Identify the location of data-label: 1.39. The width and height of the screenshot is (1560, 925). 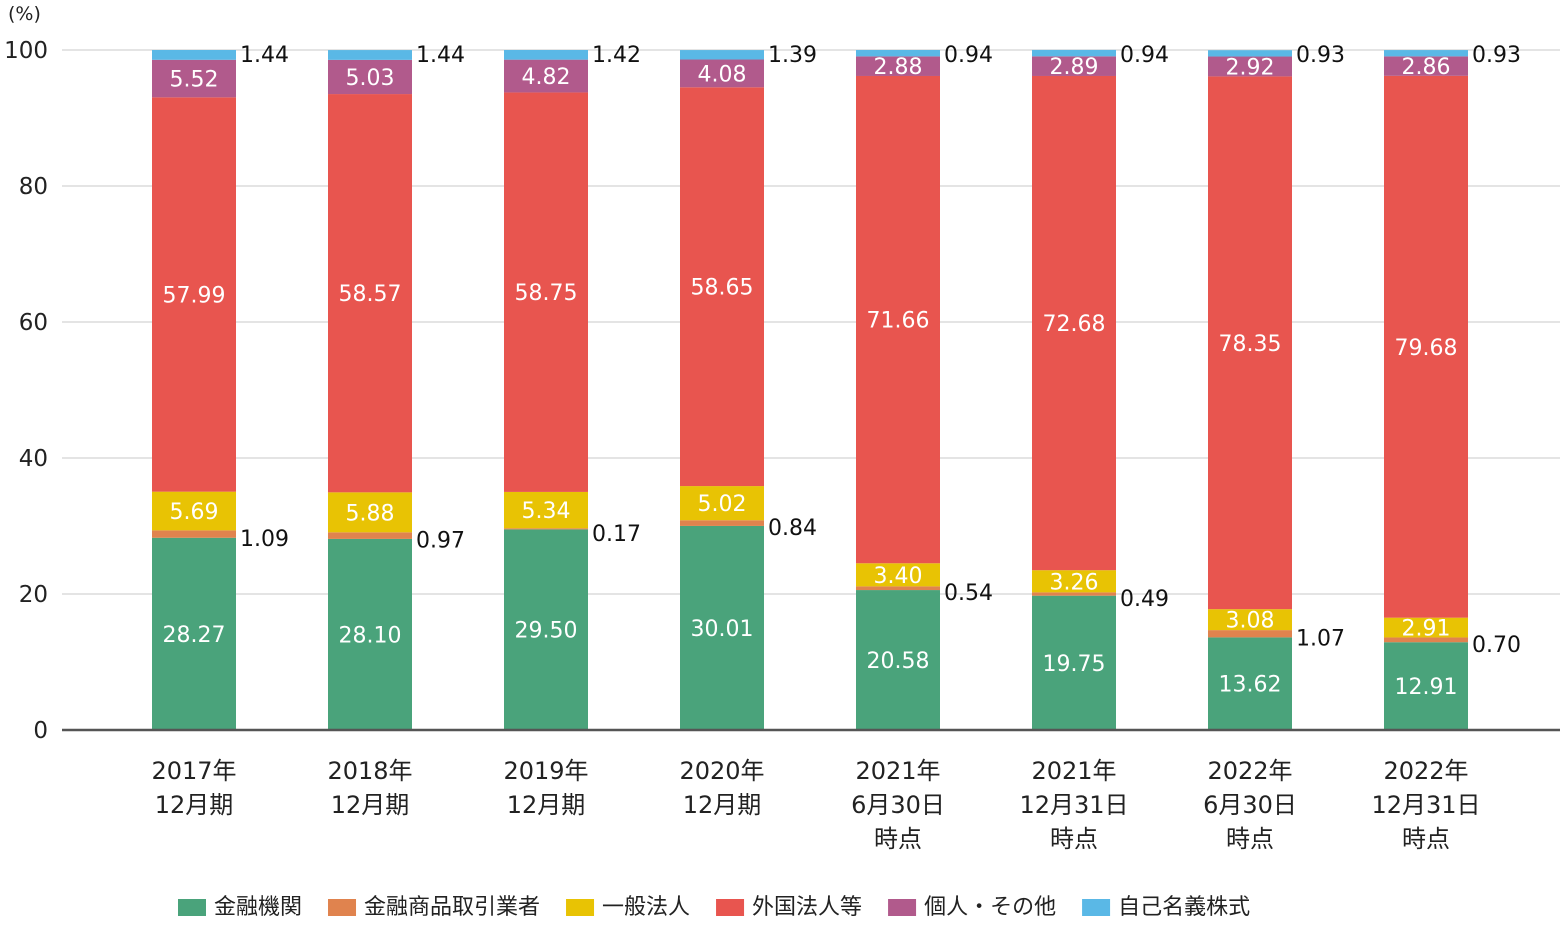
(792, 55).